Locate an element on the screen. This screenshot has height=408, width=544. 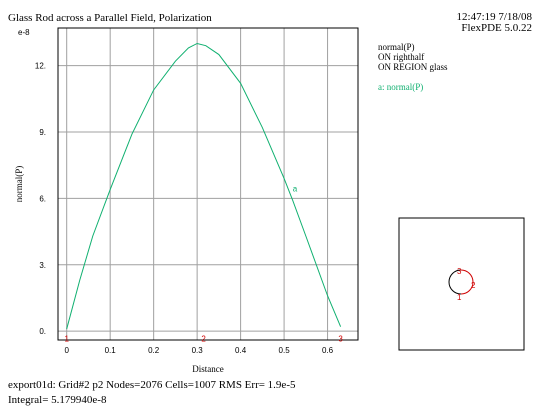
x-tick-label: 0 is located at coordinates (66, 350).